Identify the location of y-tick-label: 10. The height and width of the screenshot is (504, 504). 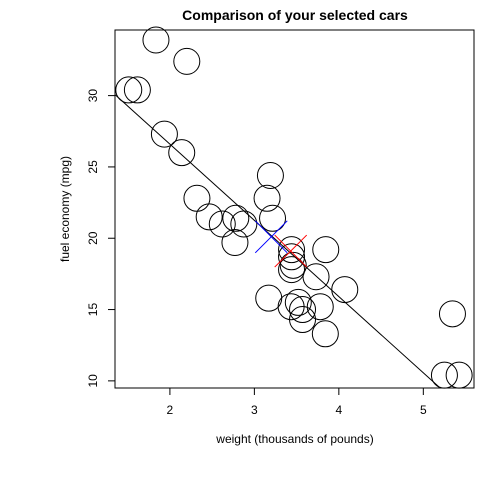
(93, 381).